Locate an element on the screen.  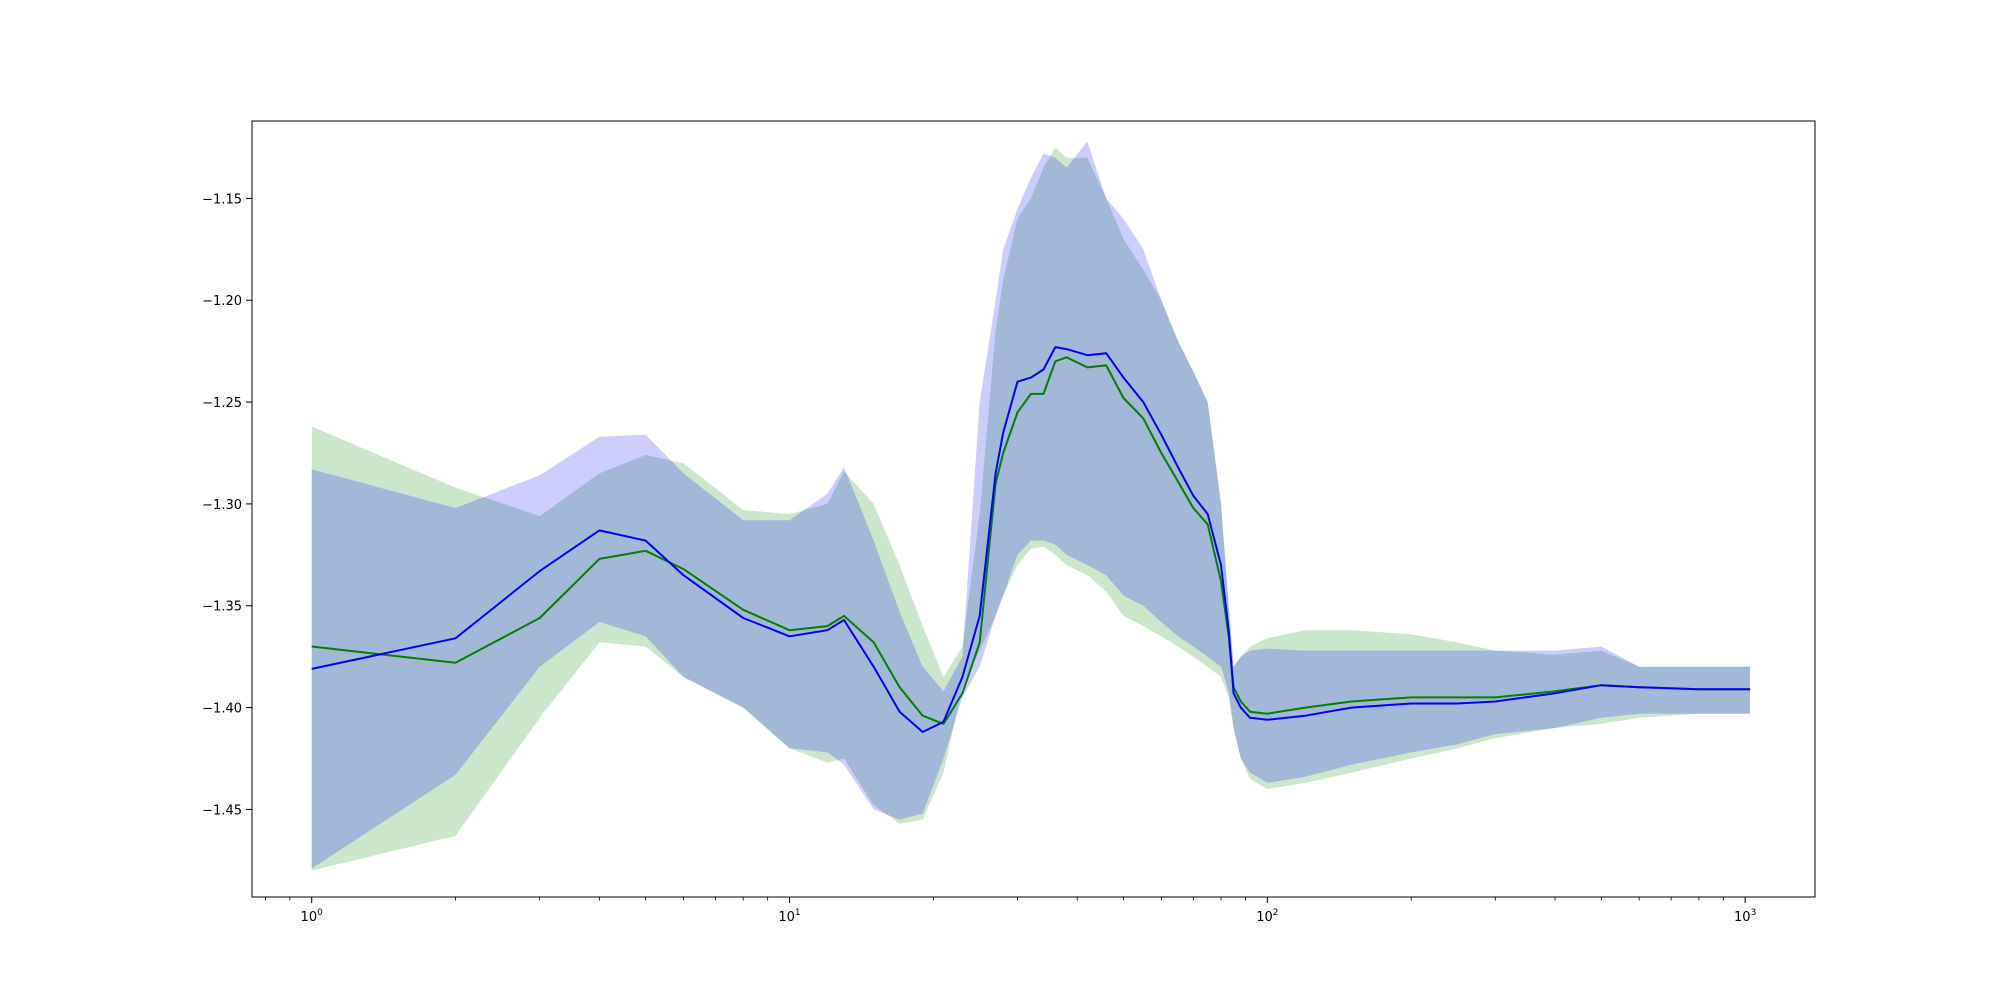
x-tick-label: 10² is located at coordinates (1267, 916).